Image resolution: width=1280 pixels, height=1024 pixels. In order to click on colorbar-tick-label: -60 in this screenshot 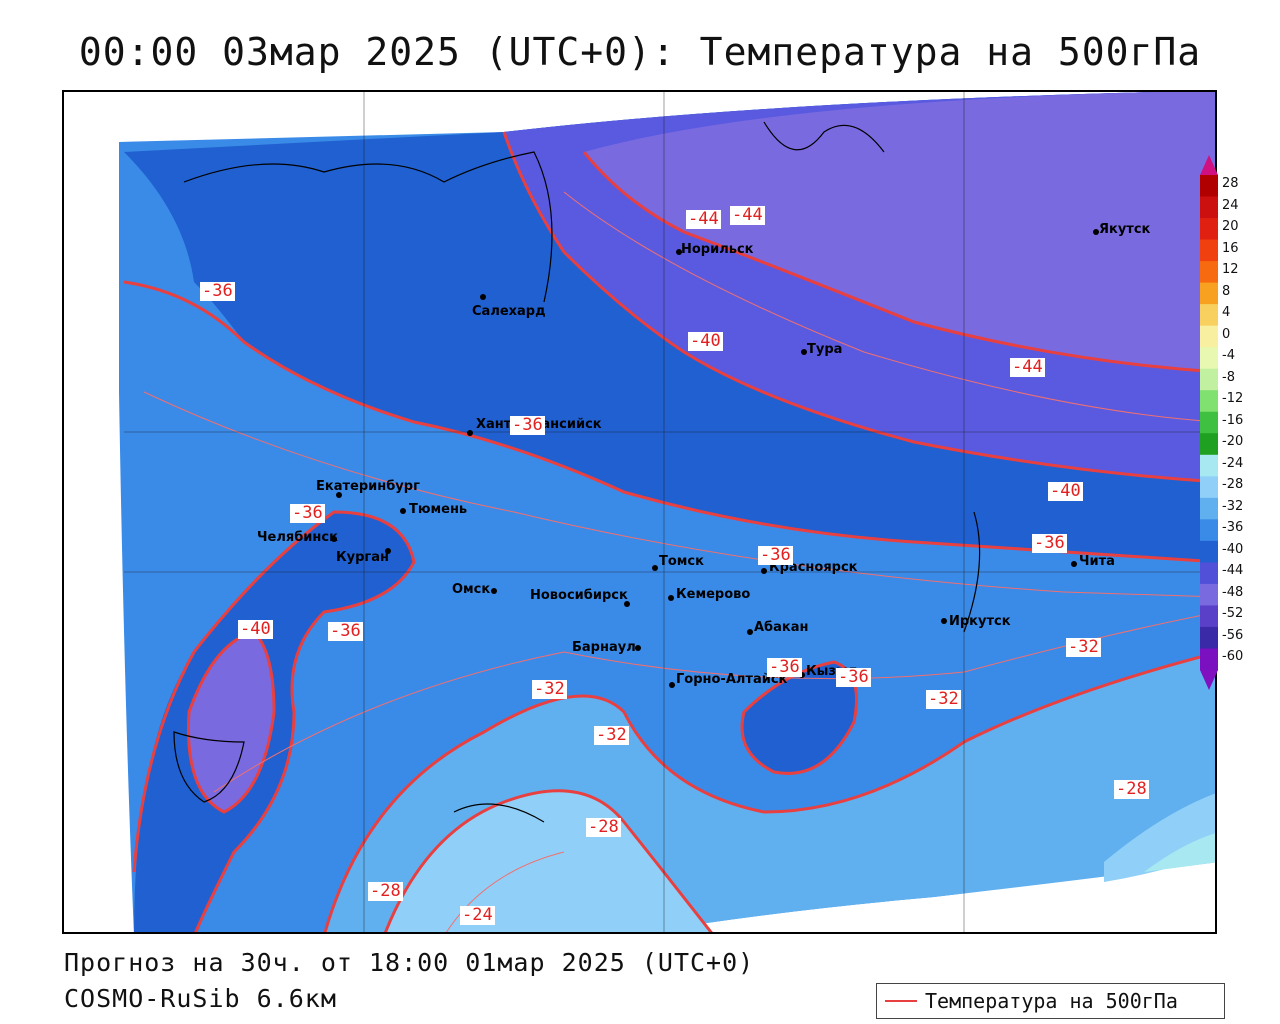, I will do `click(1233, 657)`.